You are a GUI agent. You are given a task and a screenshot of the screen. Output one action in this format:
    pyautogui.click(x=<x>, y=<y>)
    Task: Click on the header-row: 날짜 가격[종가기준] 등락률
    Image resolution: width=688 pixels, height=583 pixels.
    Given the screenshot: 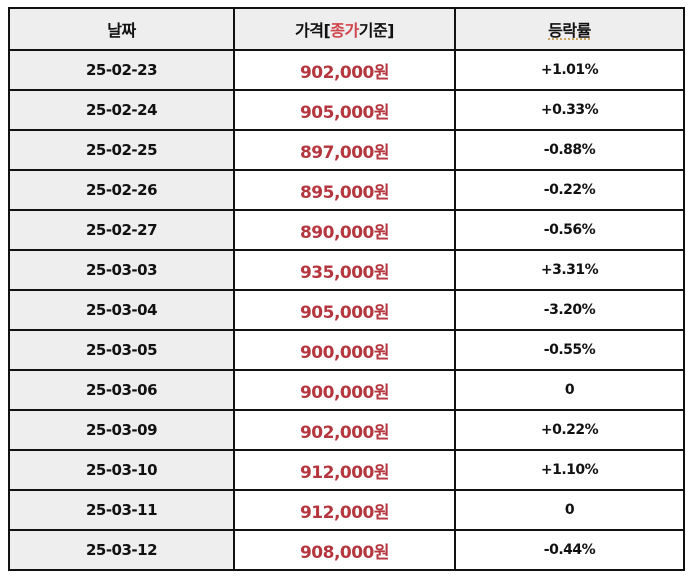 What is the action you would take?
    pyautogui.click(x=346, y=29)
    